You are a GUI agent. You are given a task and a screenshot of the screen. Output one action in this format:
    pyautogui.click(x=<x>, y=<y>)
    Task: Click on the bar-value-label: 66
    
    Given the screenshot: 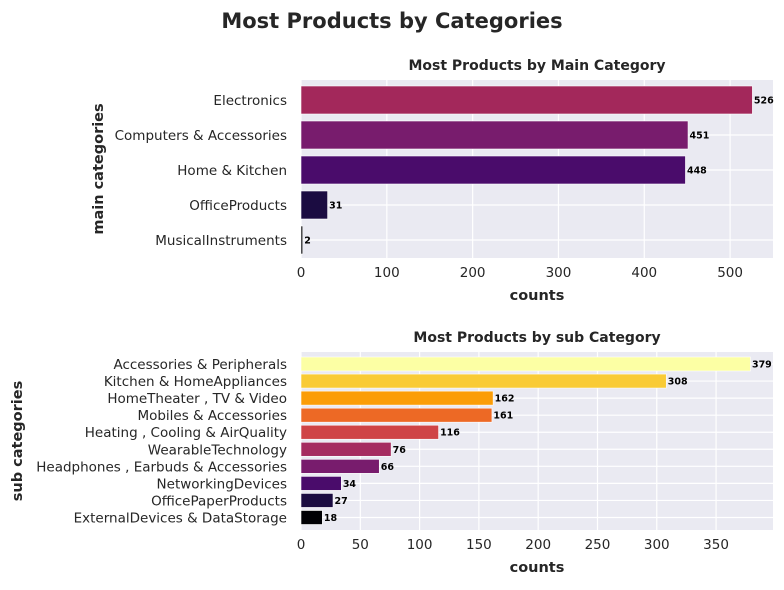 What is the action you would take?
    pyautogui.click(x=388, y=467)
    